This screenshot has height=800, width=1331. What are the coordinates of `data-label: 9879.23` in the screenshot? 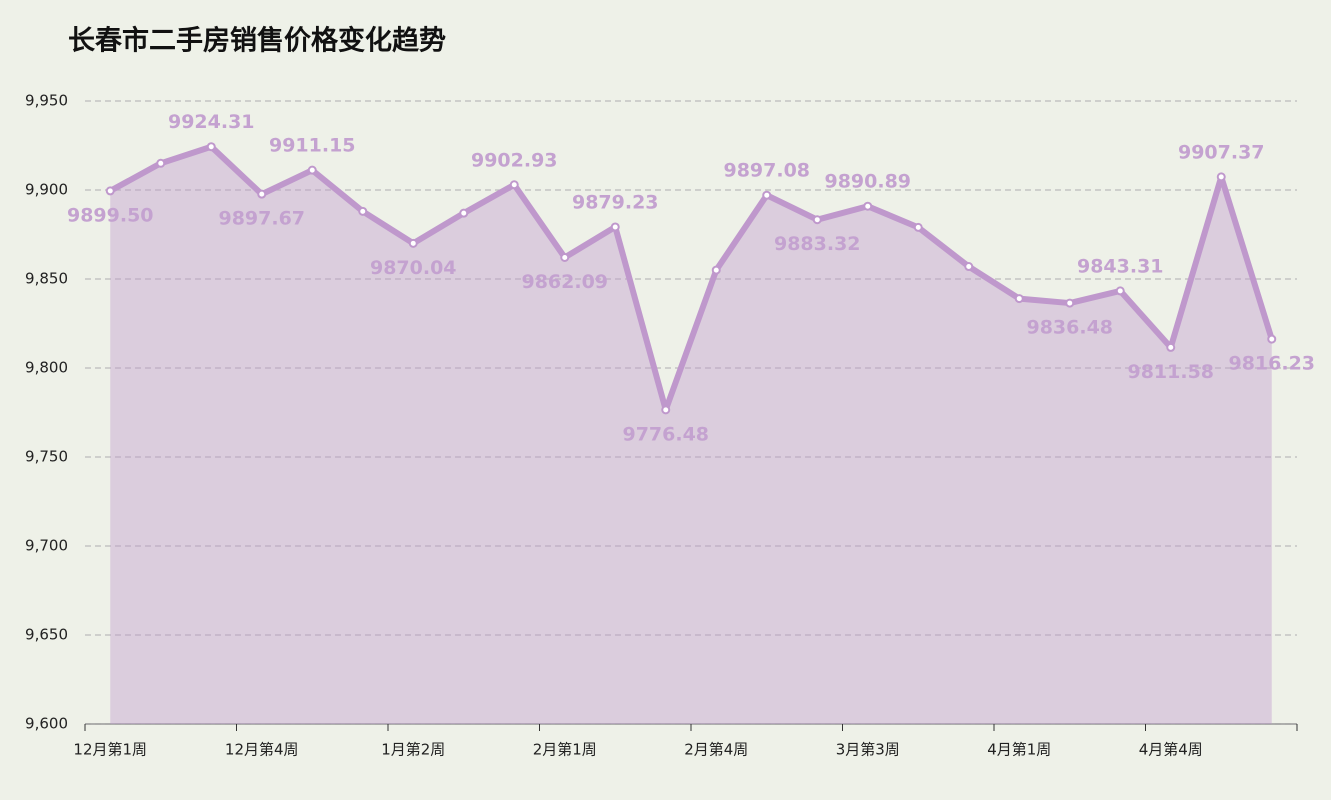 It's located at (615, 202).